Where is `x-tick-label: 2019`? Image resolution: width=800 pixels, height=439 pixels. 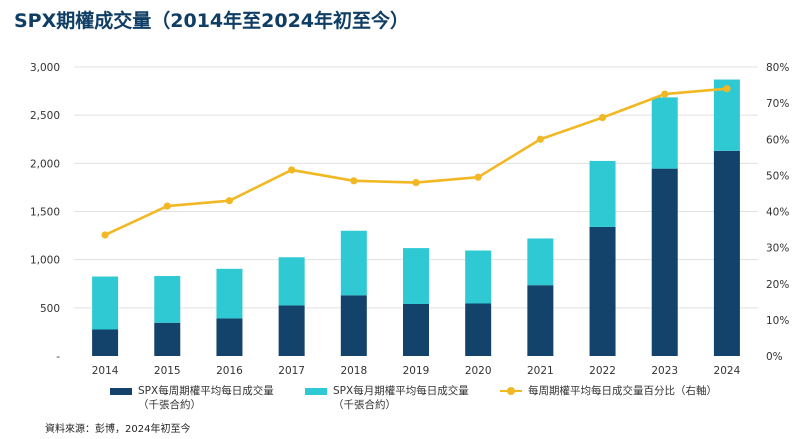
x-tick-label: 2019 is located at coordinates (416, 371).